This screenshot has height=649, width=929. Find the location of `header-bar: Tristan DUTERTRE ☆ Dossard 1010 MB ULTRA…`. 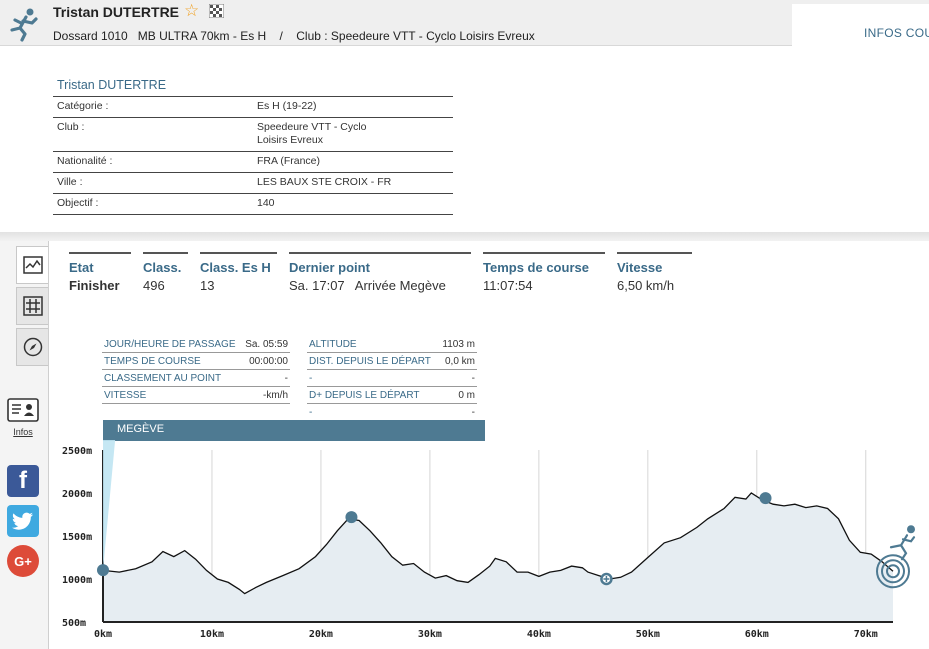

header-bar: Tristan DUTERTRE ☆ Dossard 1010 MB ULTRA… is located at coordinates (396, 23).